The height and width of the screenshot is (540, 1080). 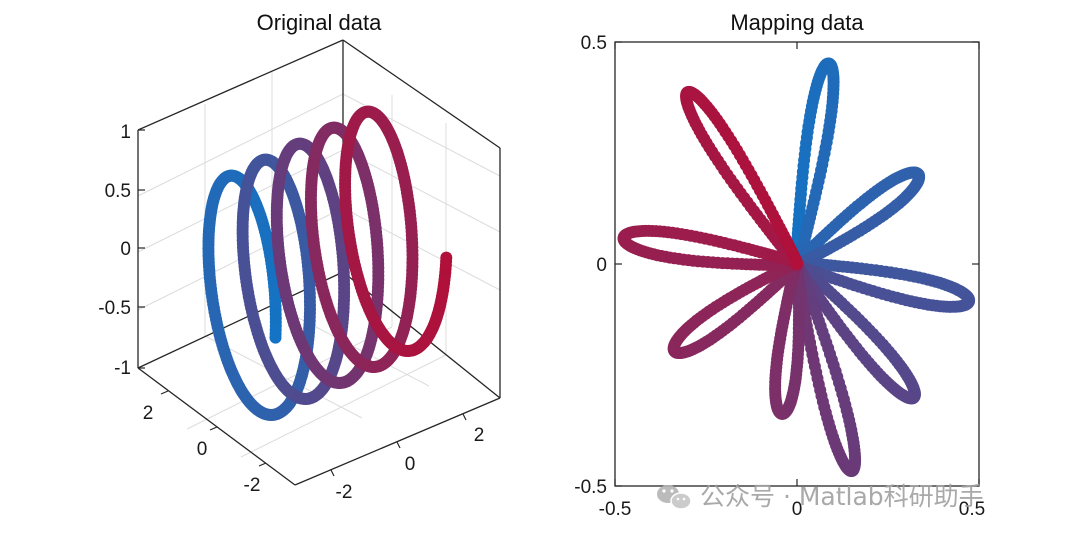 I want to click on z-tick-label: -0.5, so click(x=114, y=308).